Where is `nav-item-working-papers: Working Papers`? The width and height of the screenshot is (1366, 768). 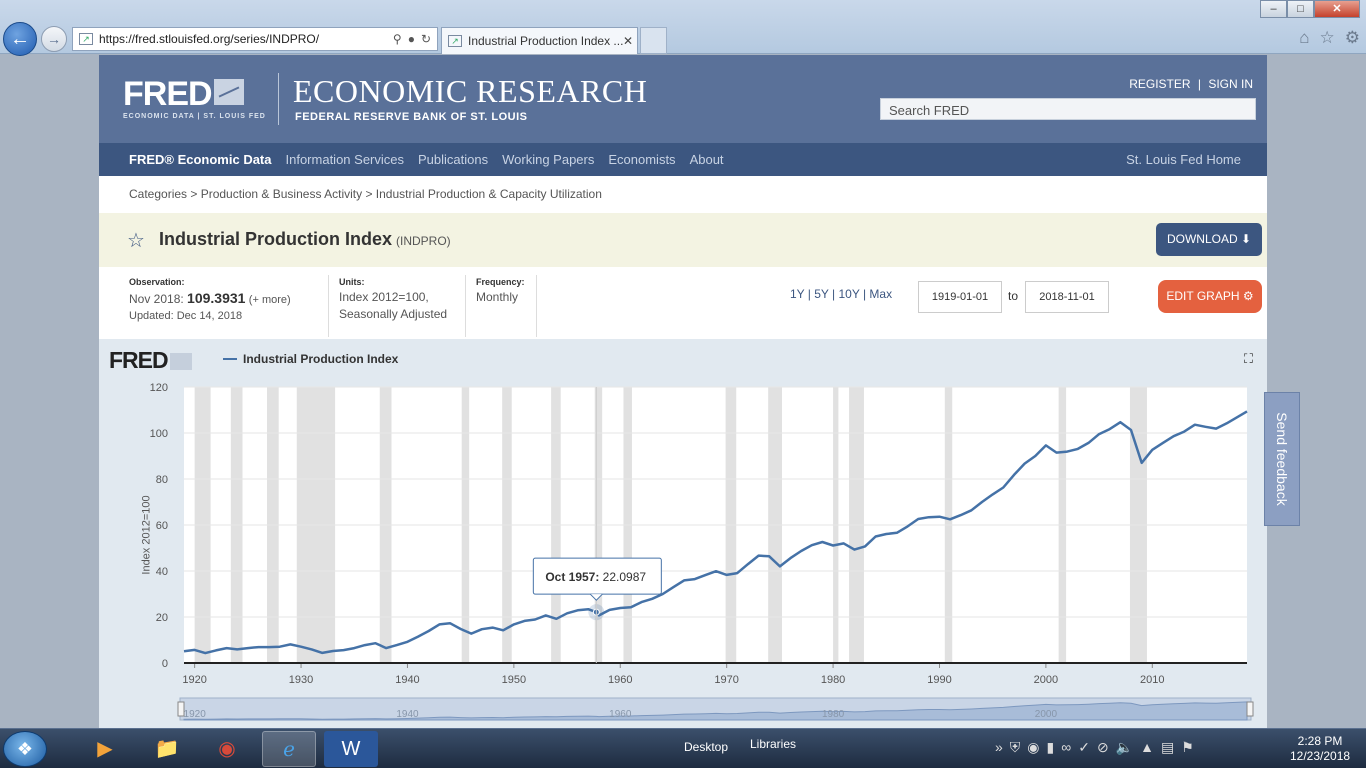
nav-item-working-papers: Working Papers is located at coordinates (548, 159).